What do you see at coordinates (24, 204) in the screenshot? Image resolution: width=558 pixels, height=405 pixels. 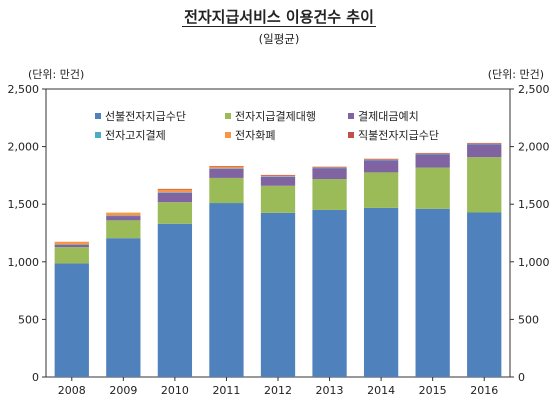 I see `y-tick-label-left: 1,500` at bounding box center [24, 204].